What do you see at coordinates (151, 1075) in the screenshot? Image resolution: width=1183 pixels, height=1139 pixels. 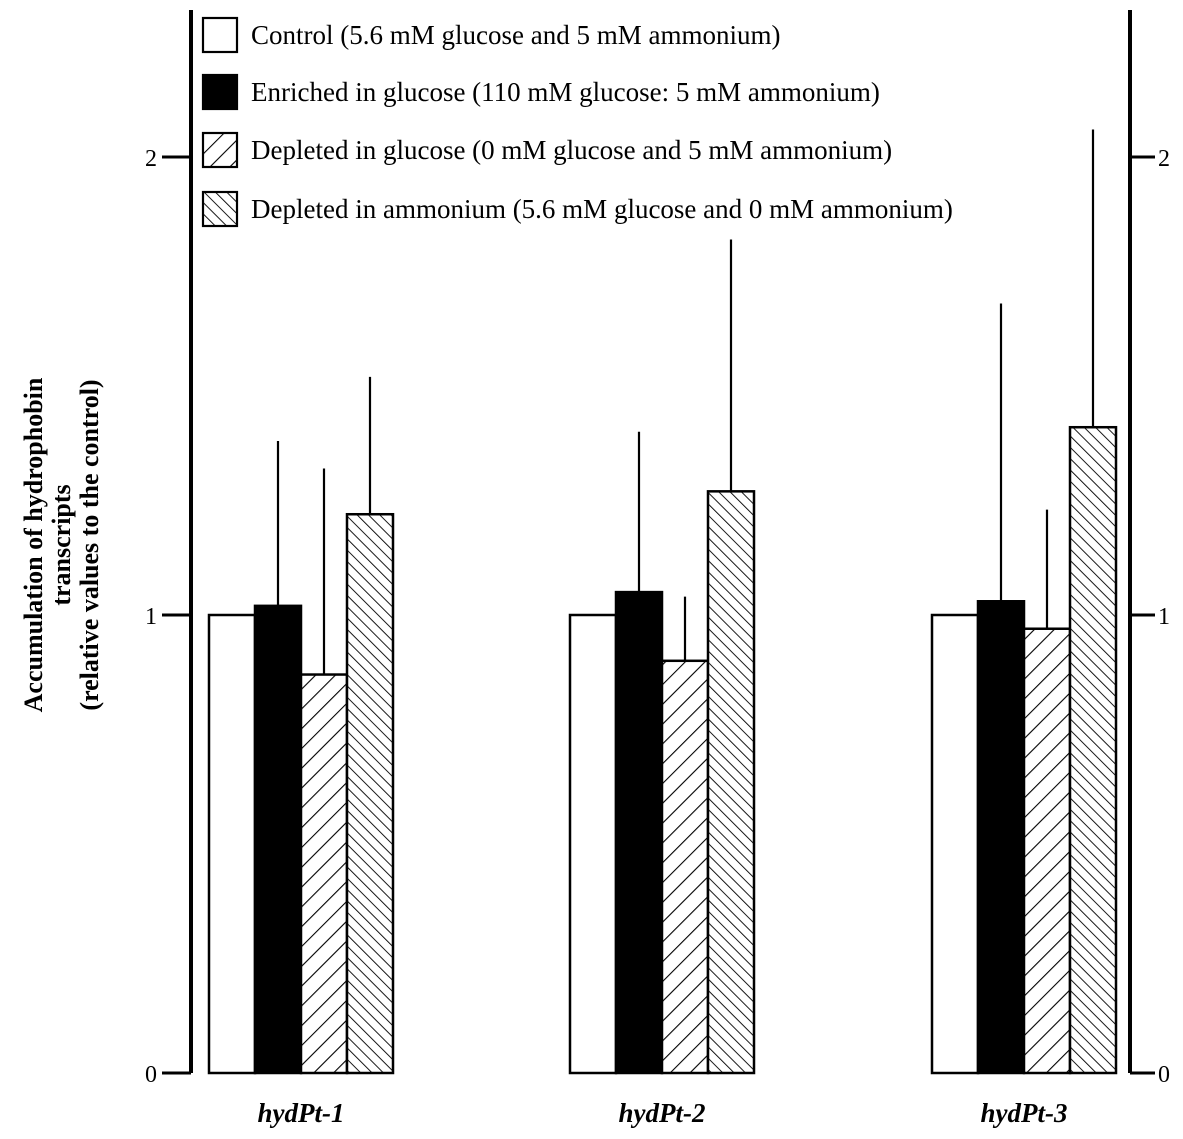 I see `left-tick-label: 0` at bounding box center [151, 1075].